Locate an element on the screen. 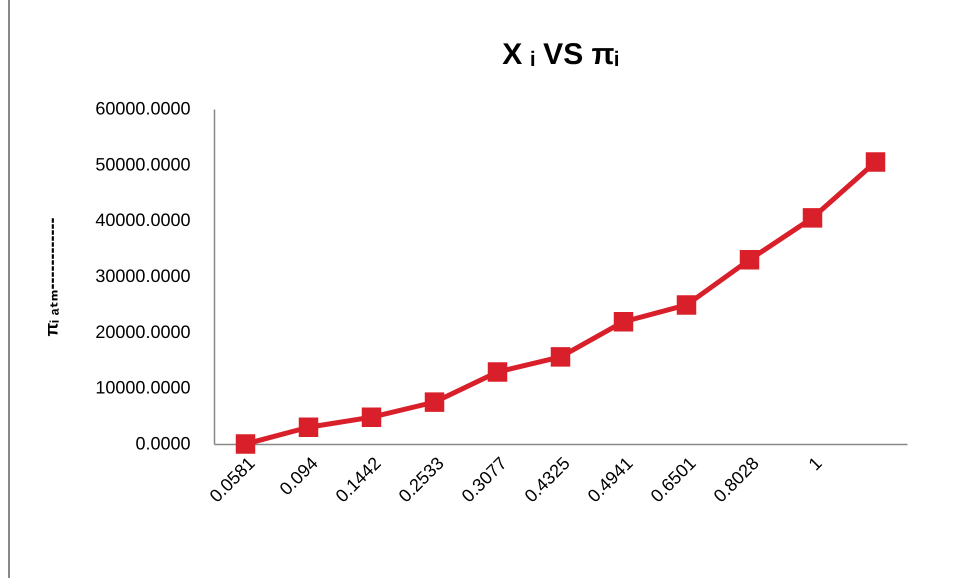 This screenshot has height=580, width=956. y-tick-label: 20000.0000 is located at coordinates (142, 332).